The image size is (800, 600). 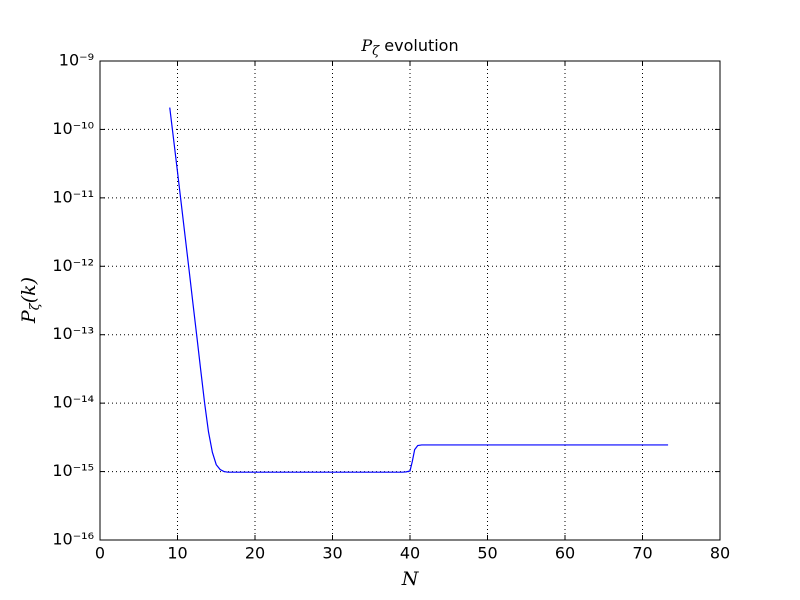 What do you see at coordinates (73, 265) in the screenshot?
I see `y-tick-label: 10⁻¹²` at bounding box center [73, 265].